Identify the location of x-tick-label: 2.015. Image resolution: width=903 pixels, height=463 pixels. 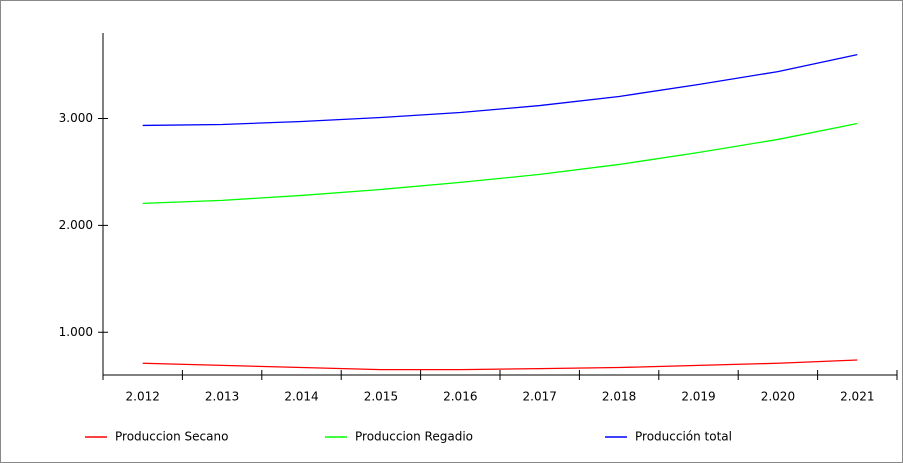
(381, 397).